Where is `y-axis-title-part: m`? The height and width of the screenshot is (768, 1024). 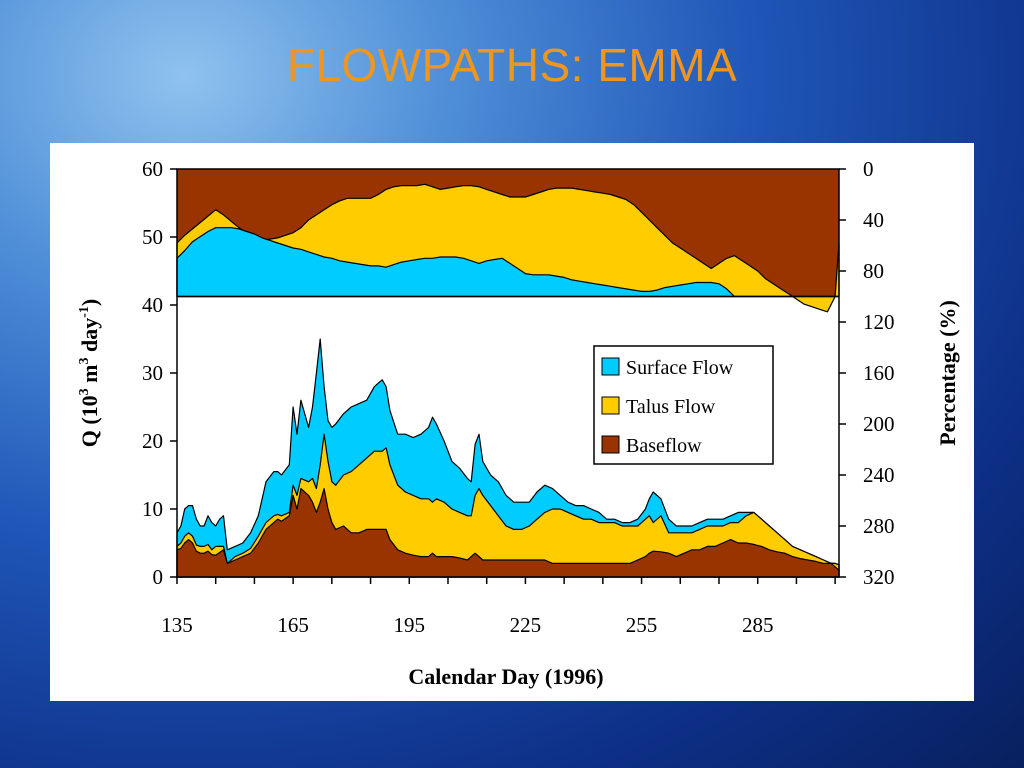
y-axis-title-part: m is located at coordinates (89, 376).